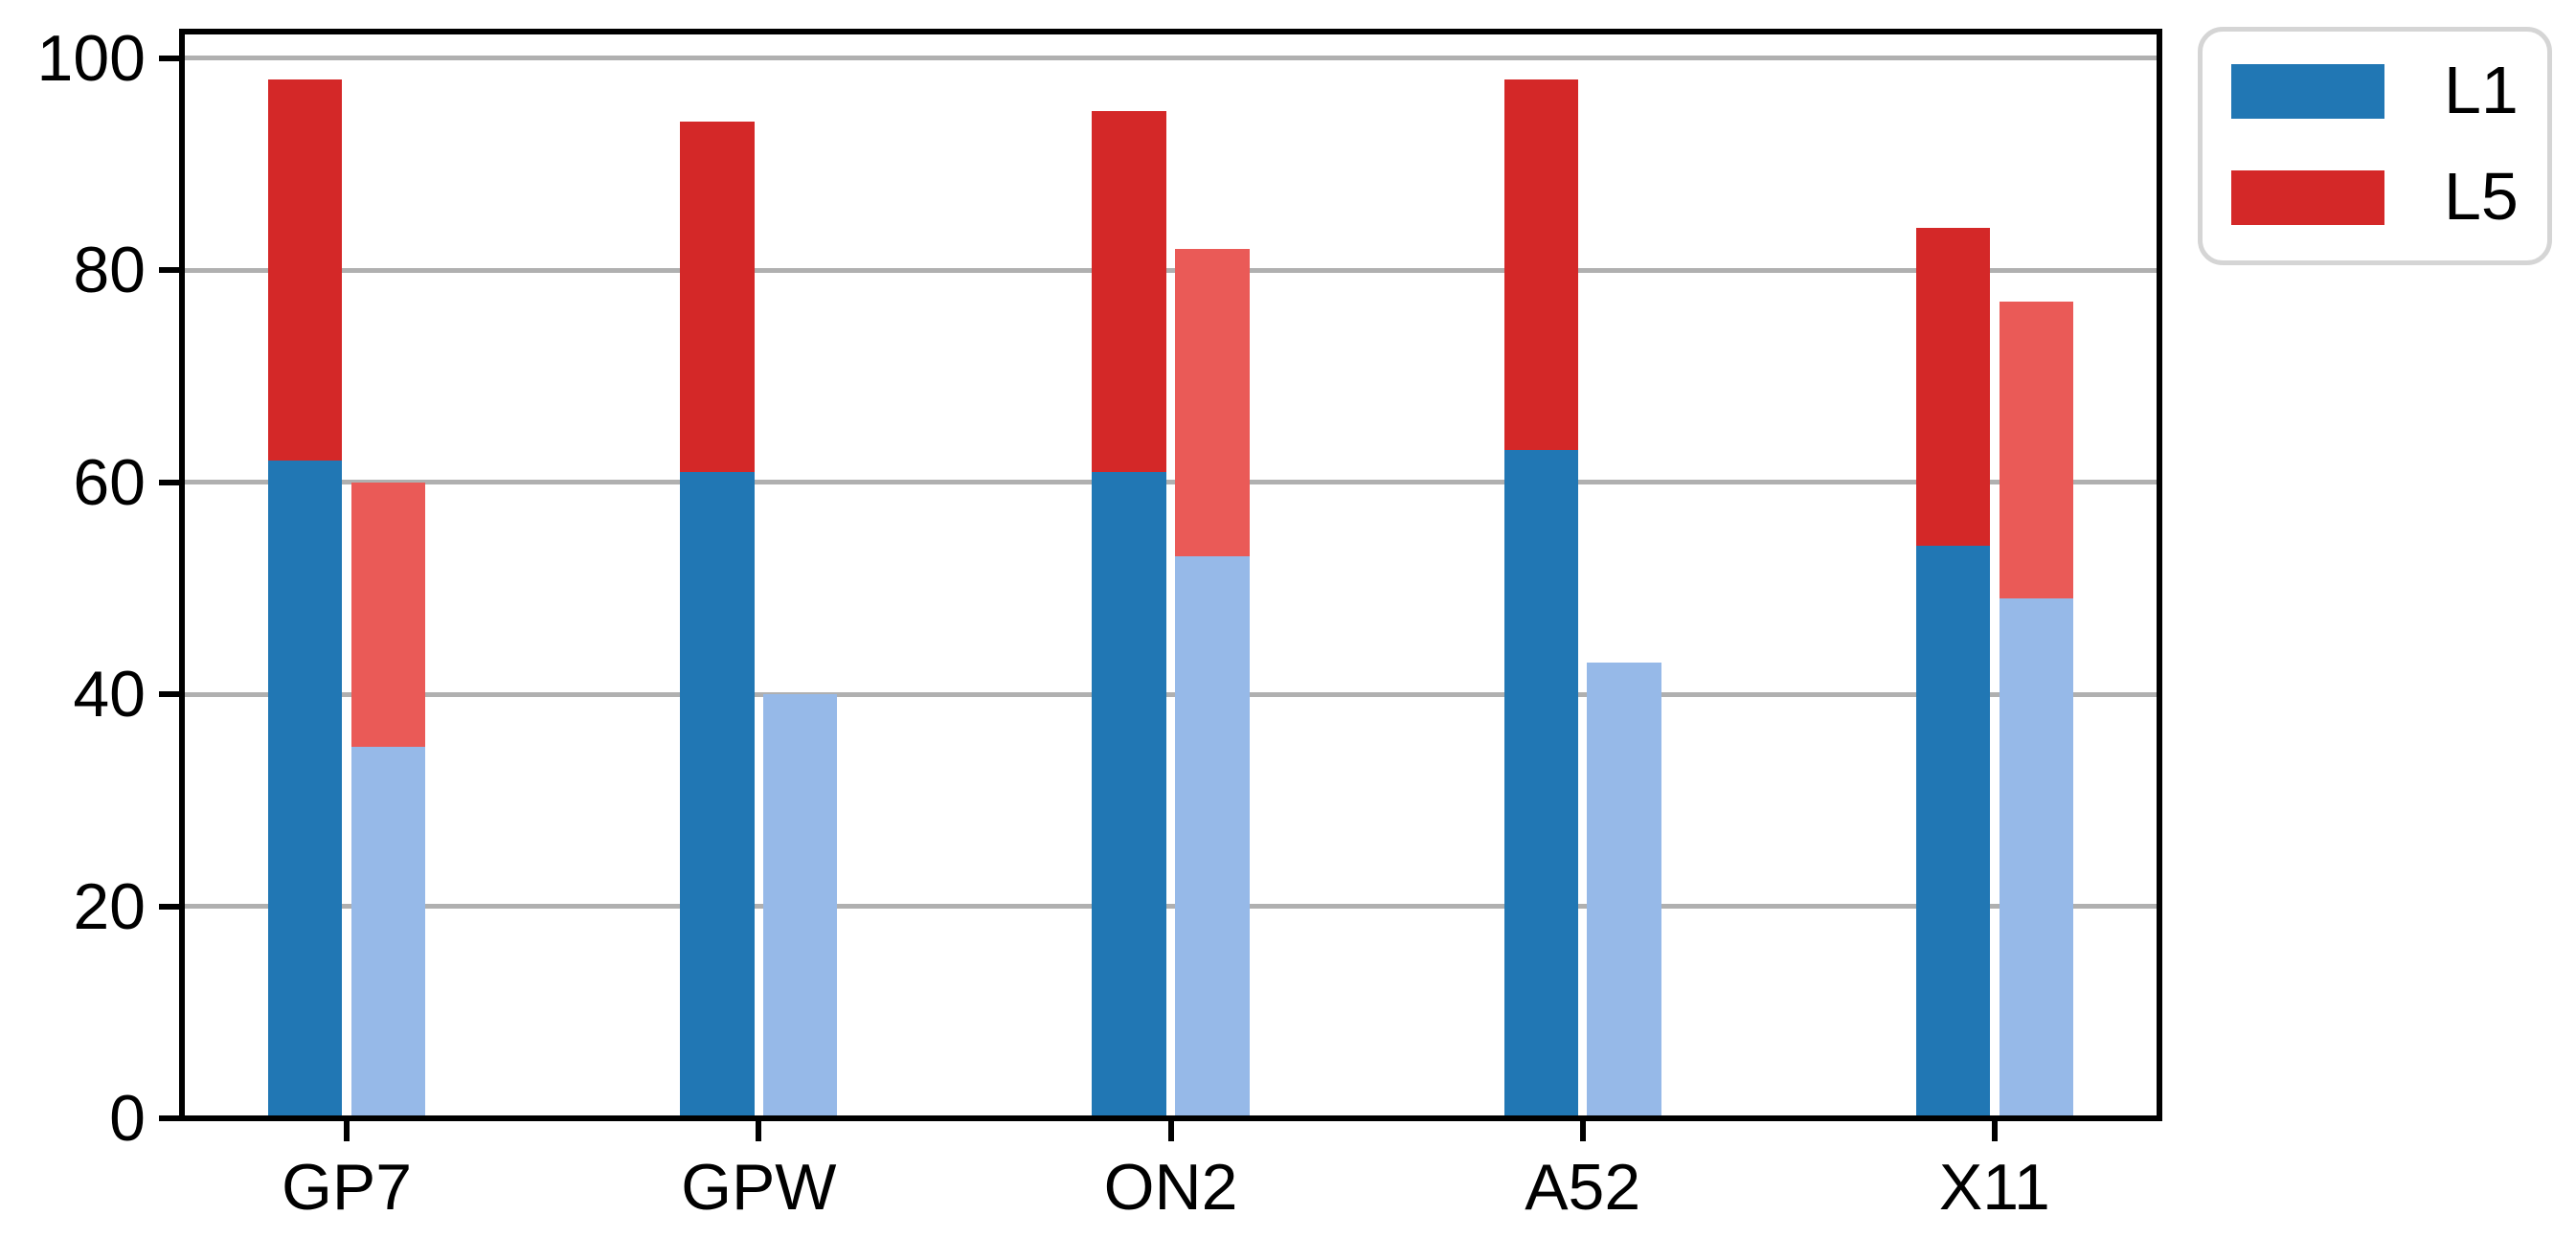 The width and height of the screenshot is (2576, 1238). Describe the element at coordinates (2037, 450) in the screenshot. I see `bar-X11-light-L5` at that location.